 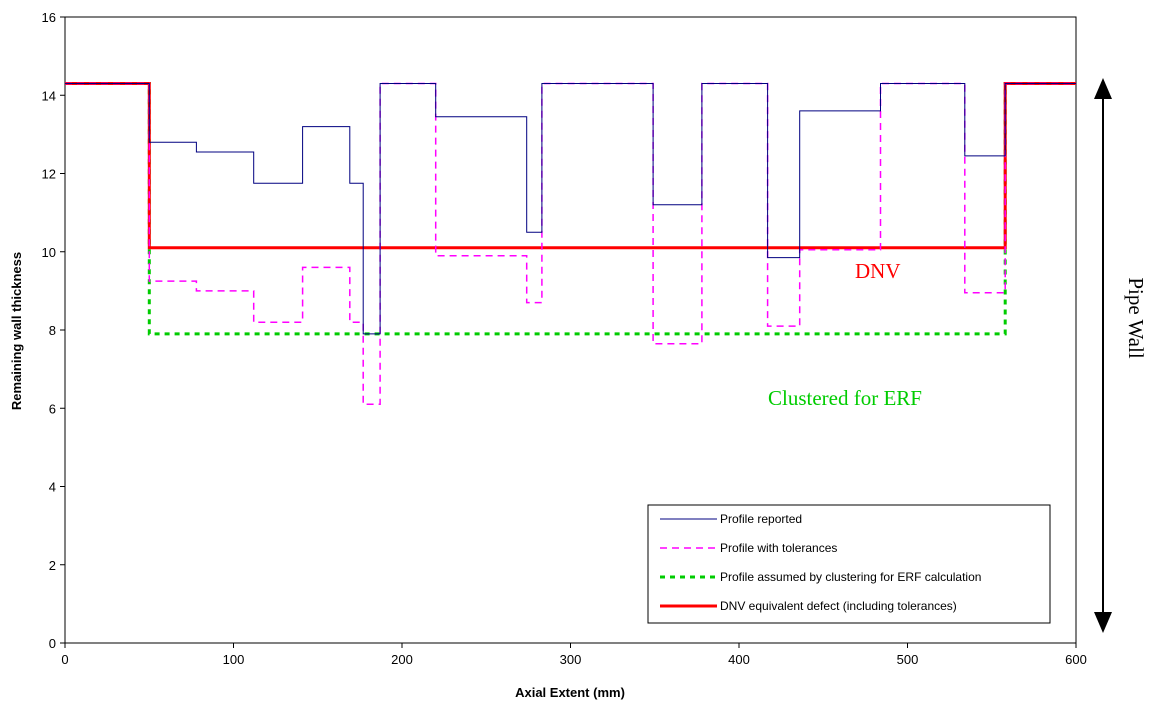 I want to click on x-tick-label: 0, so click(x=64, y=659).